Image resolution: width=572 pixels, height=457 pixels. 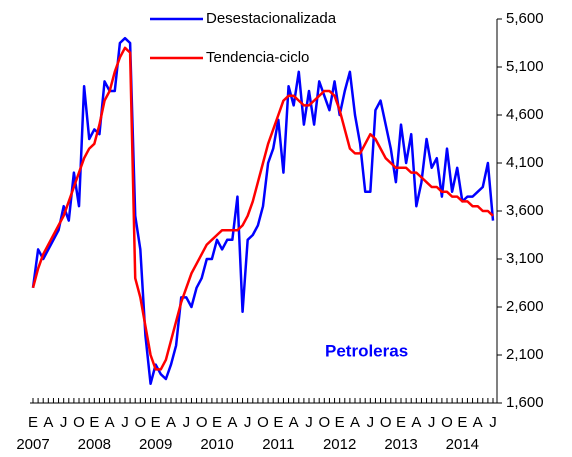 What do you see at coordinates (216, 444) in the screenshot?
I see `year-label: 2010` at bounding box center [216, 444].